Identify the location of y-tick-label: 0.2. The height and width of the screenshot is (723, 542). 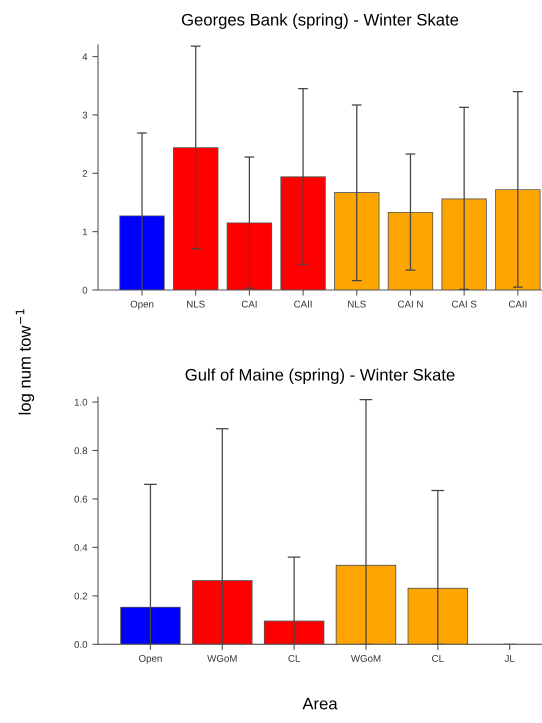
(81, 596).